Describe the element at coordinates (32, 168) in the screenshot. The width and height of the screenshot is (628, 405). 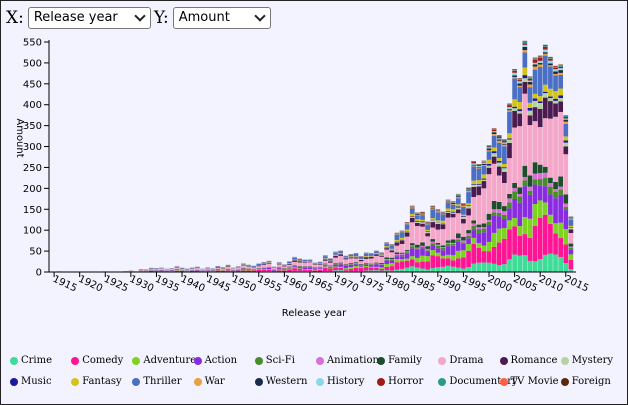
I see `y-tick-label: 250` at that location.